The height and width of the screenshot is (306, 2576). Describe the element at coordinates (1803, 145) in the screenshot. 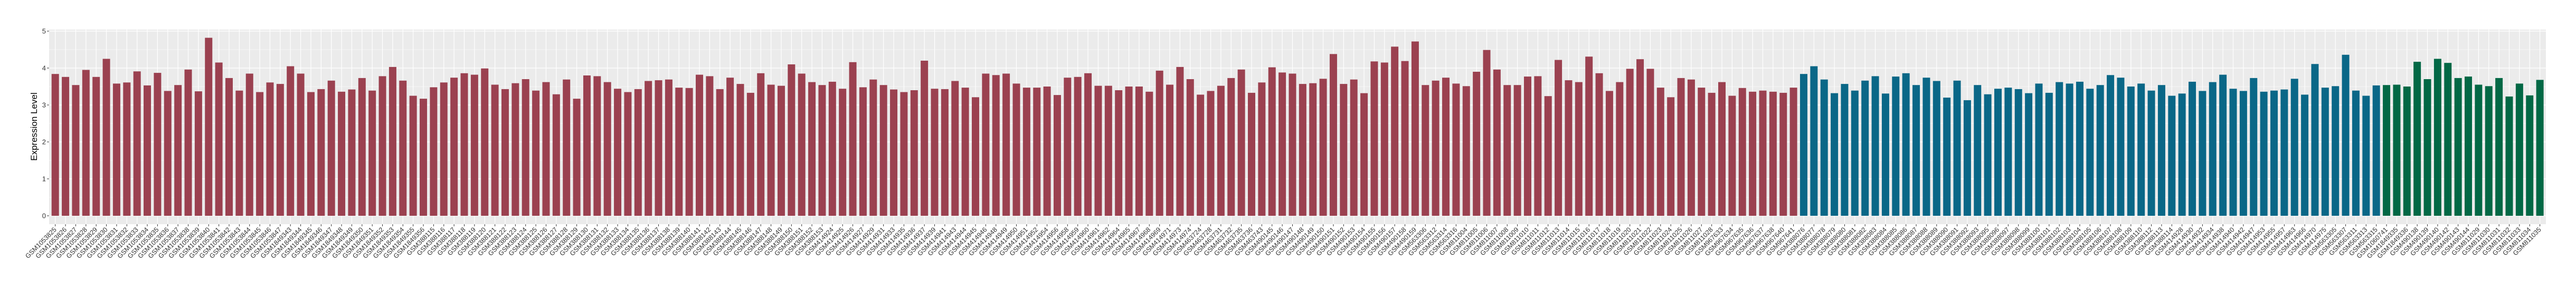

I see `bar-GSM388076` at that location.